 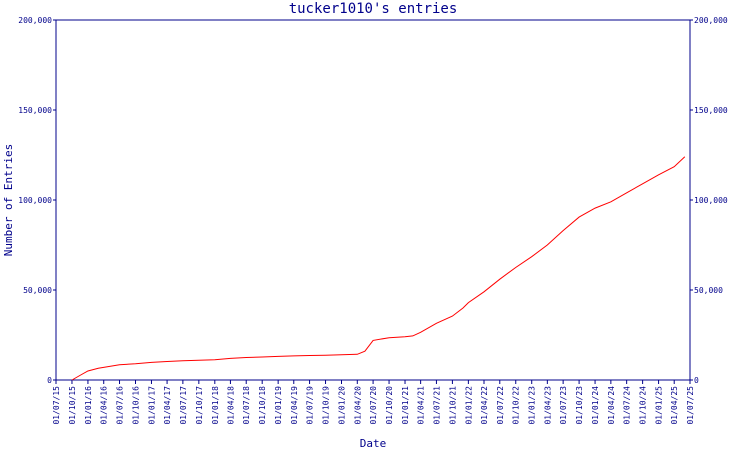 I want to click on y-tick-label-right: 200,000, so click(x=711, y=20).